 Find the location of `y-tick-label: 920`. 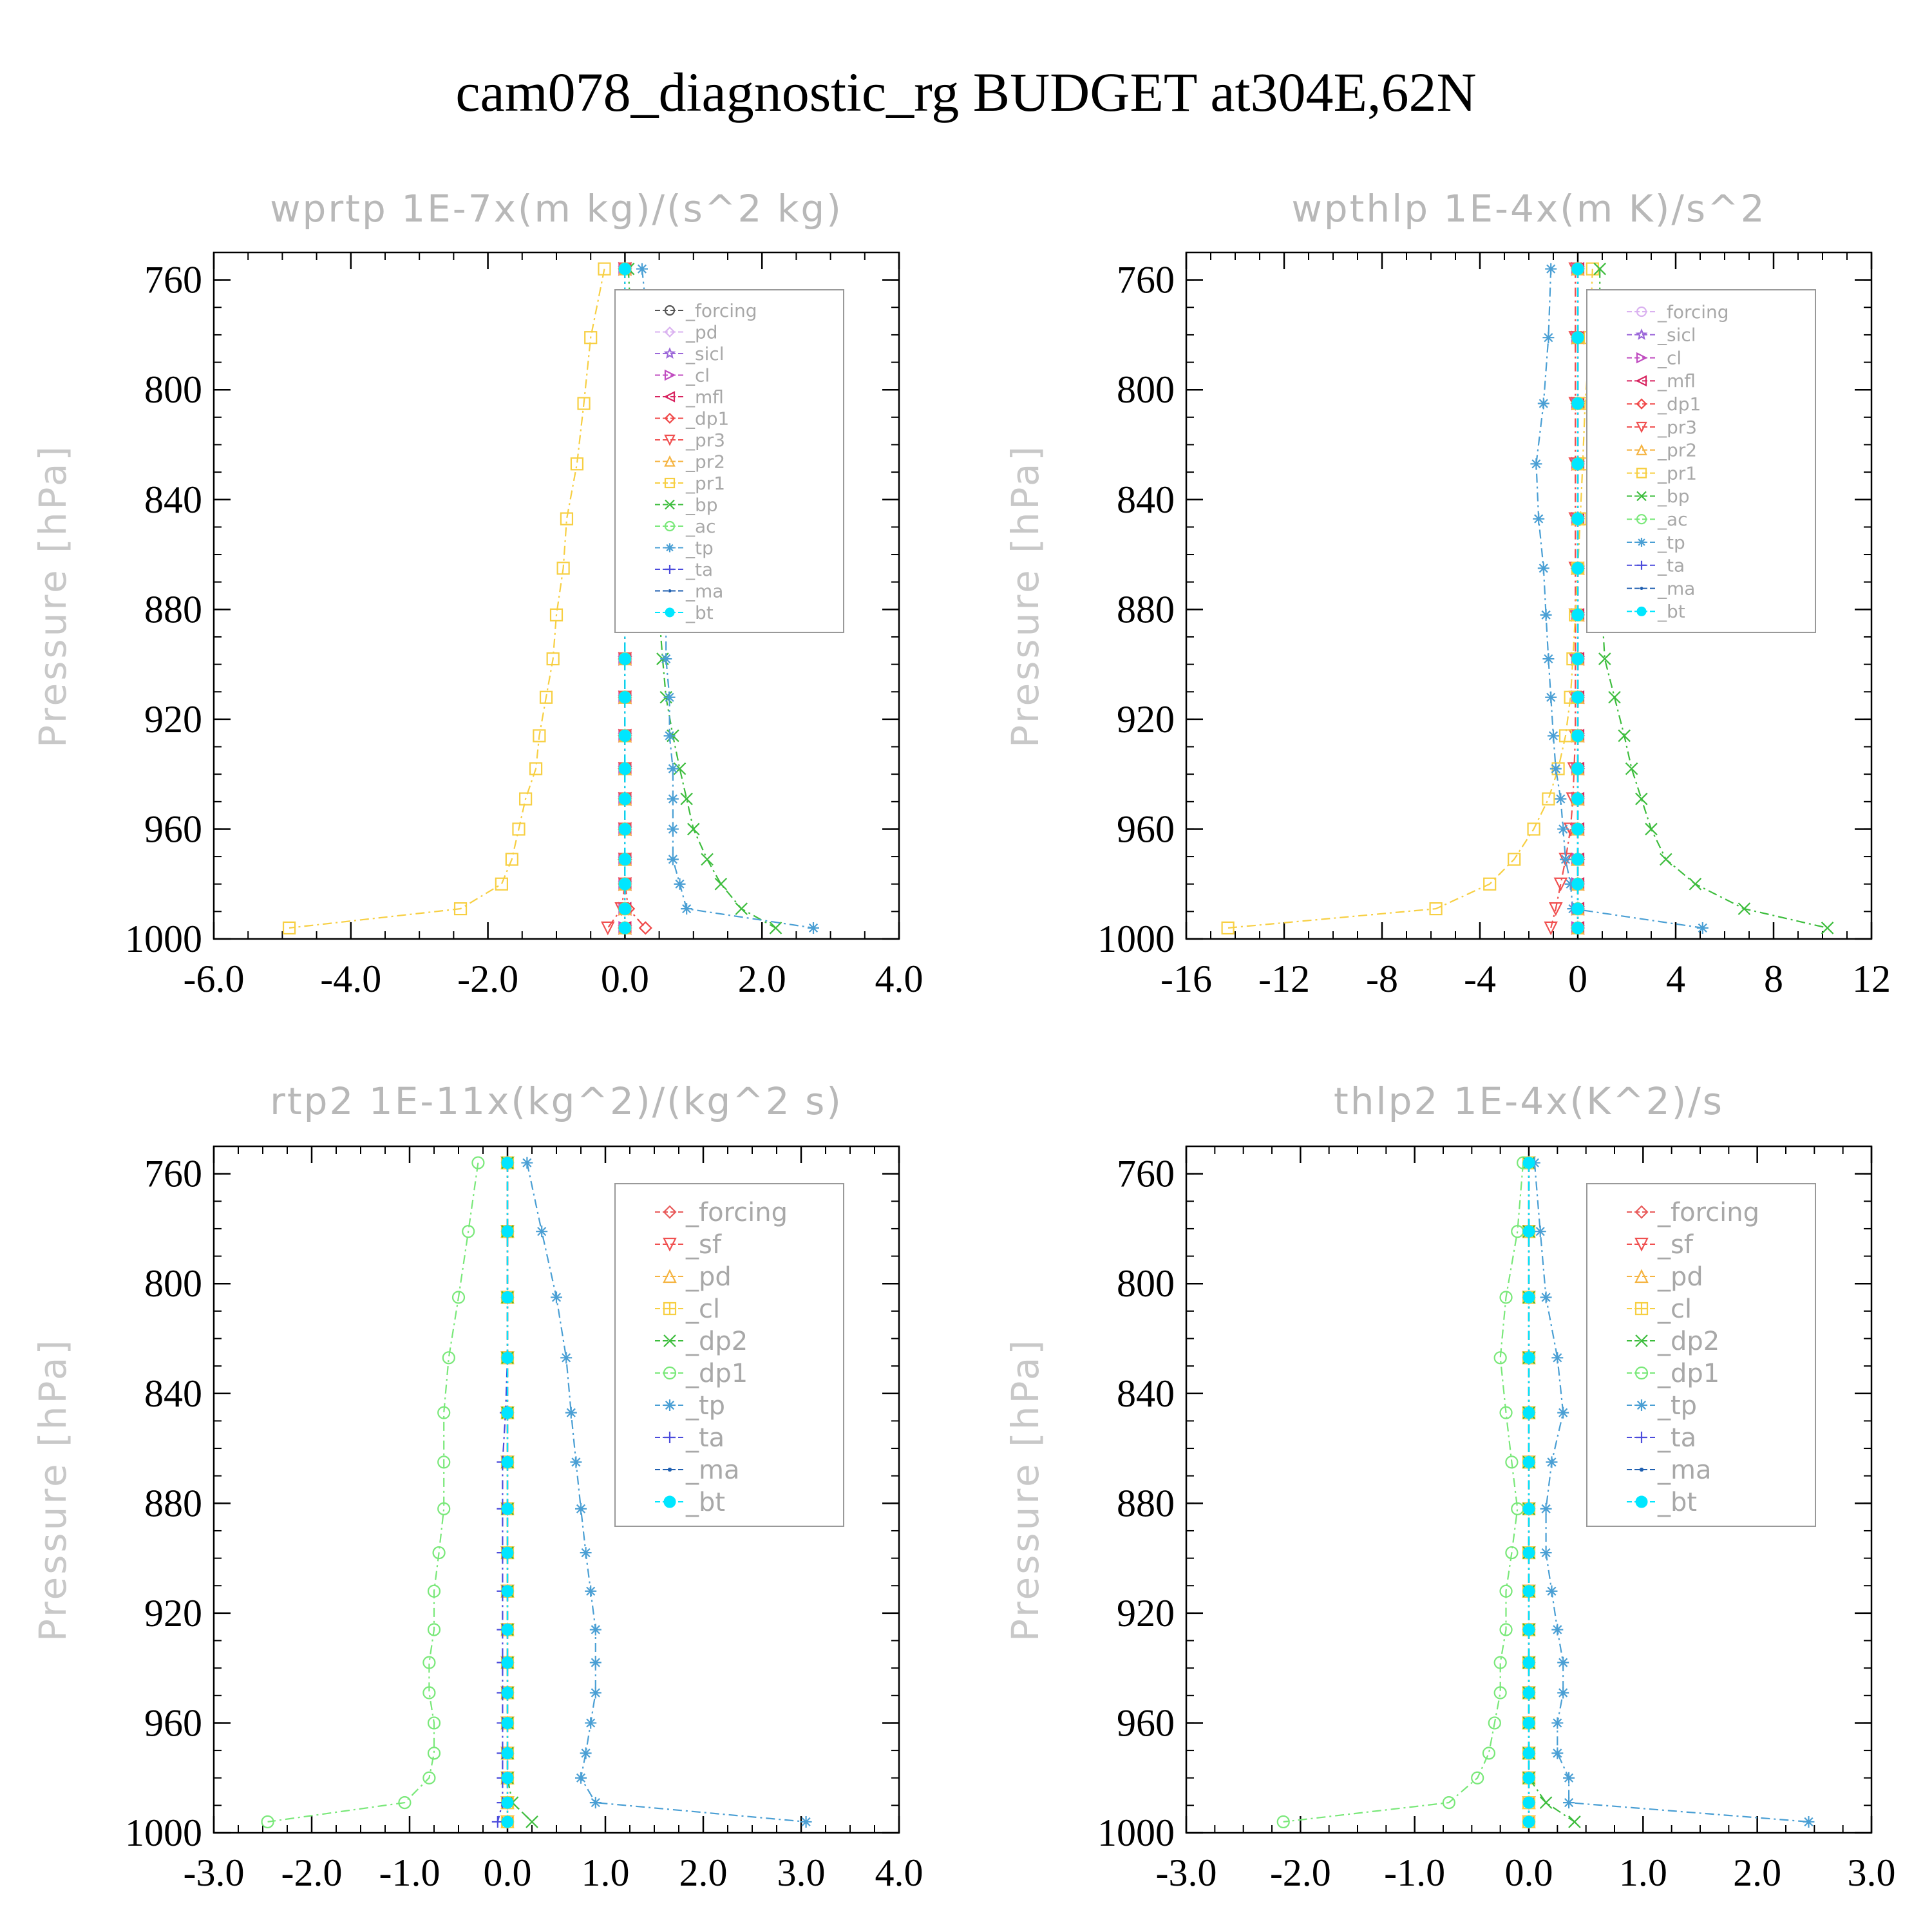

y-tick-label: 920 is located at coordinates (173, 1613).